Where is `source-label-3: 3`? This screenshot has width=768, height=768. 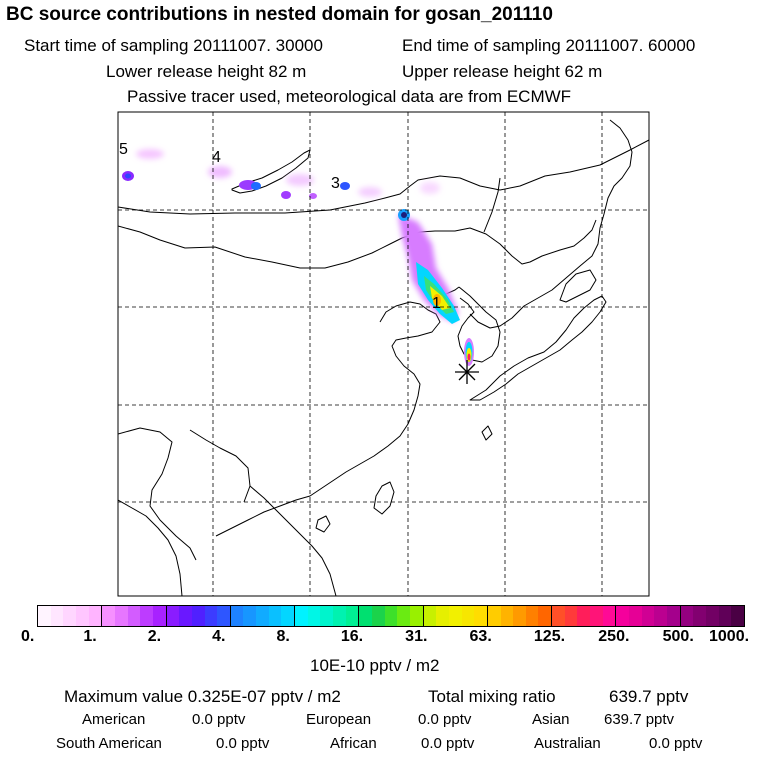 source-label-3: 3 is located at coordinates (335, 183).